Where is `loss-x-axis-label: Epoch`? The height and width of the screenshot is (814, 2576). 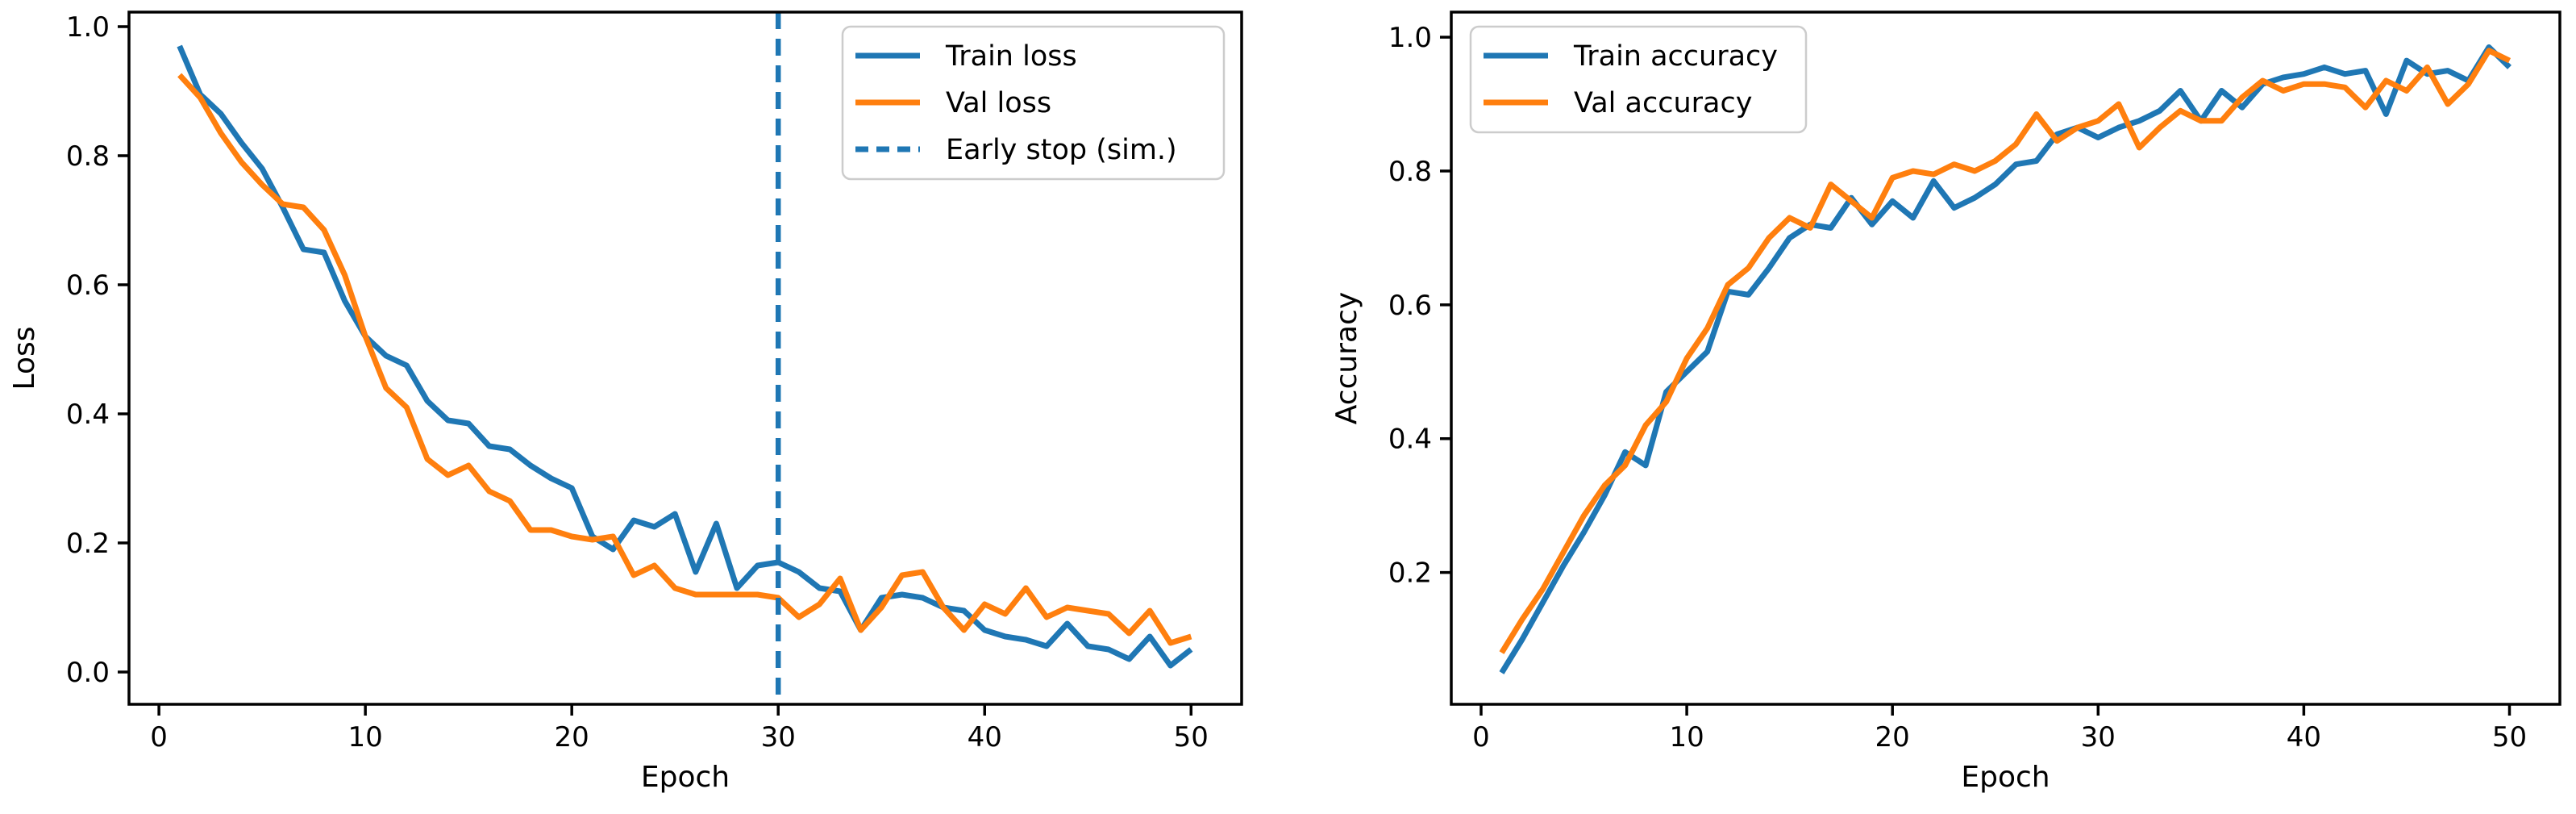
loss-x-axis-label: Epoch is located at coordinates (686, 777).